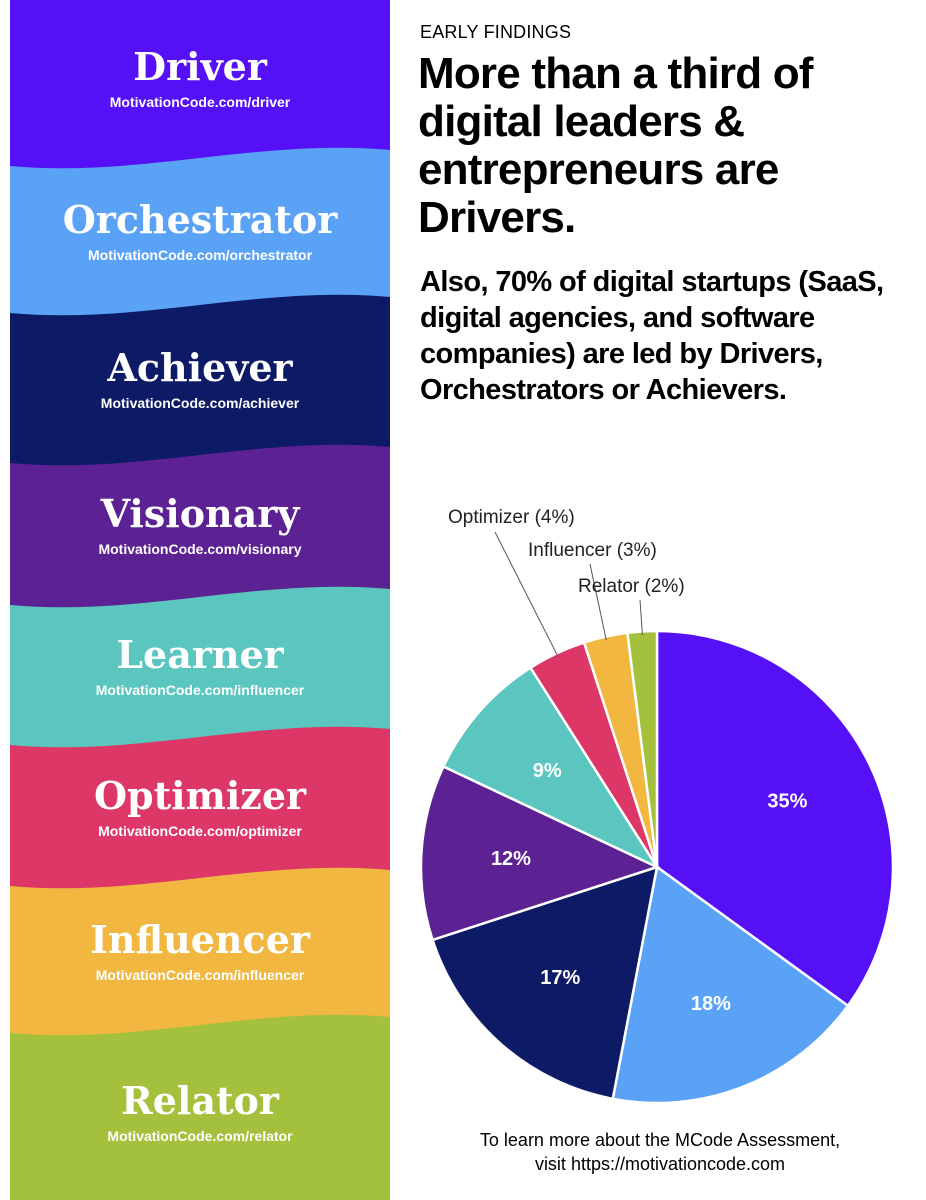 This screenshot has width=926, height=1200. What do you see at coordinates (200, 795) in the screenshot?
I see `band-title: Optimizer` at bounding box center [200, 795].